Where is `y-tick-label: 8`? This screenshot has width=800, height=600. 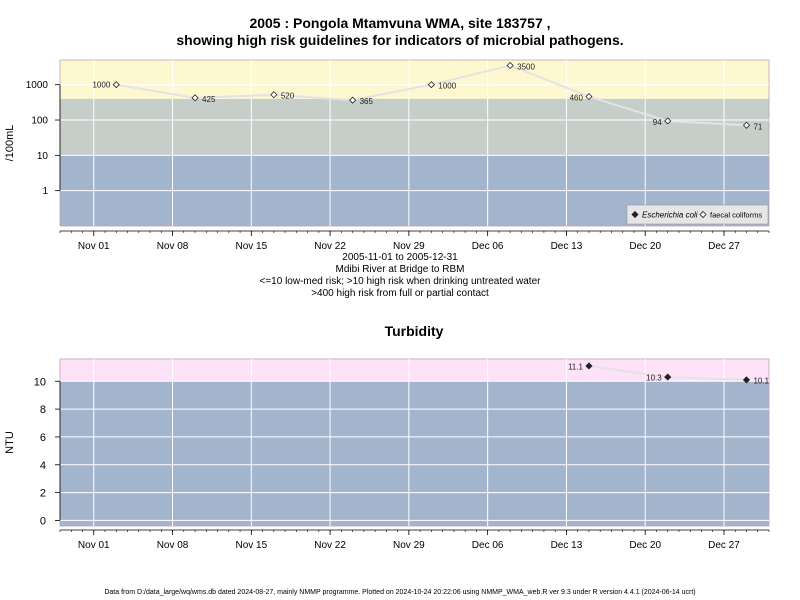
y-tick-label: 8 is located at coordinates (43, 410).